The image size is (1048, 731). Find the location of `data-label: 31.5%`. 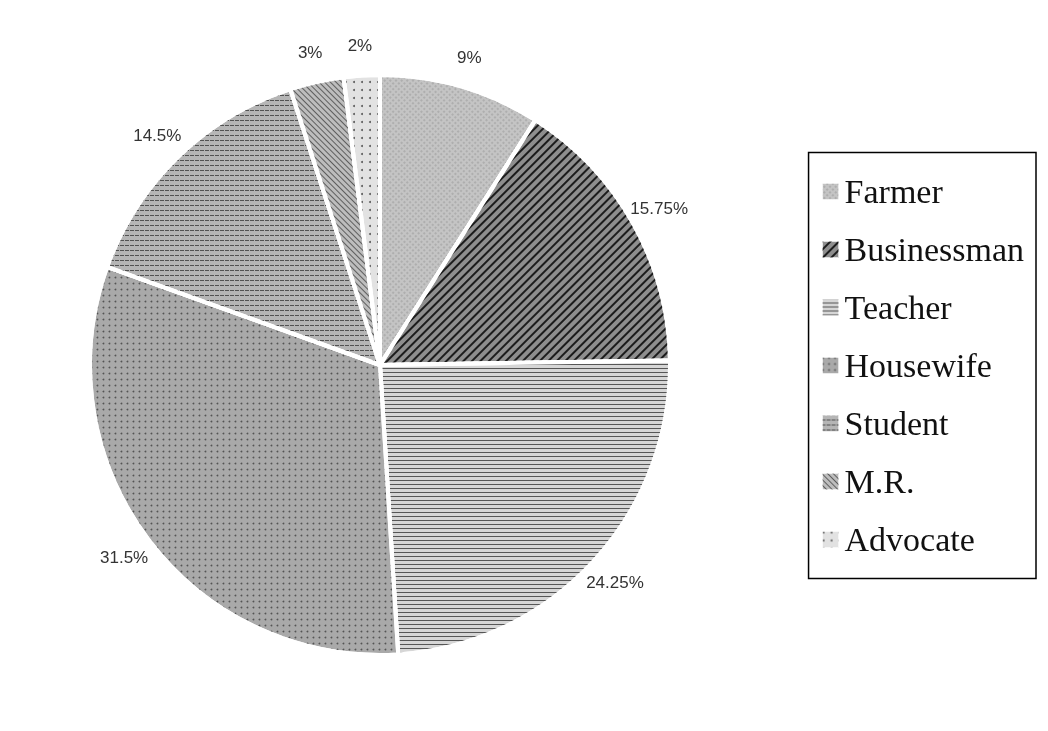

data-label: 31.5% is located at coordinates (124, 557).